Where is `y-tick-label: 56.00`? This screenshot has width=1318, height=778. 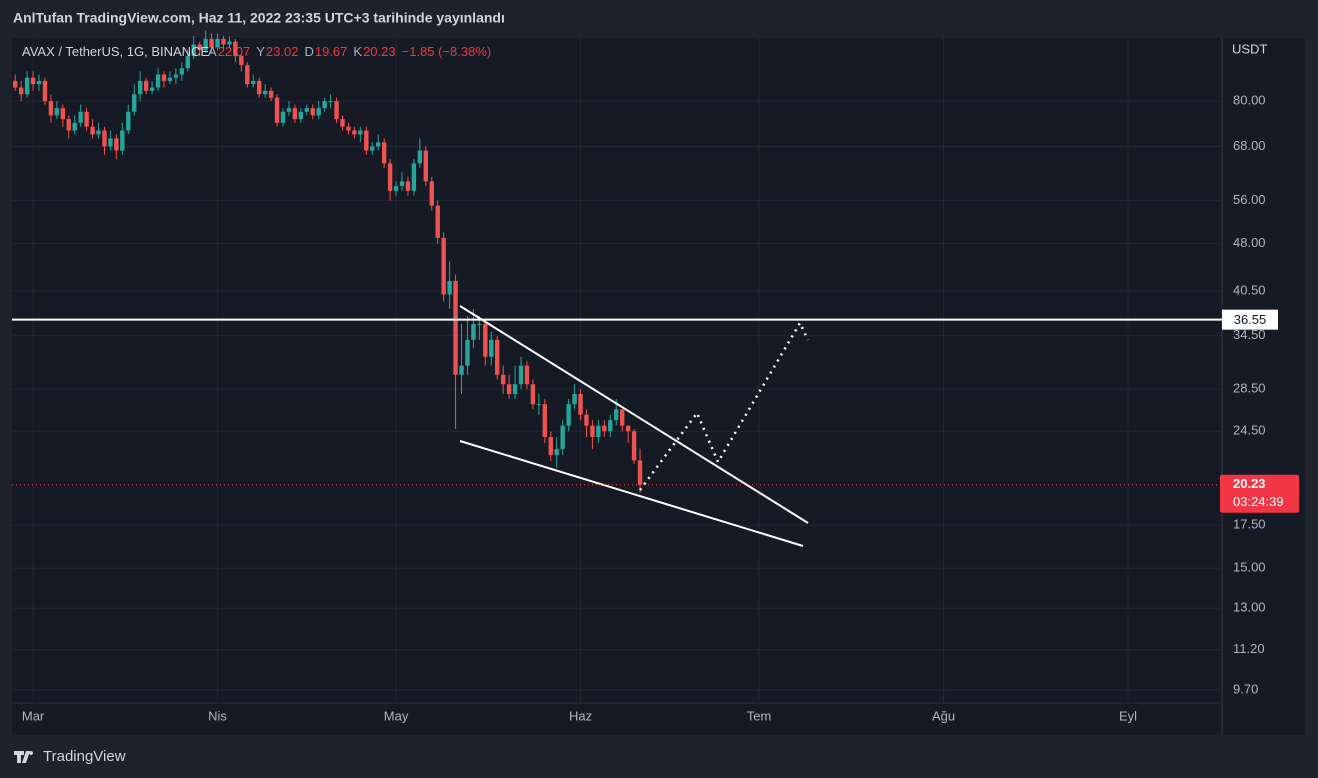 y-tick-label: 56.00 is located at coordinates (1249, 199).